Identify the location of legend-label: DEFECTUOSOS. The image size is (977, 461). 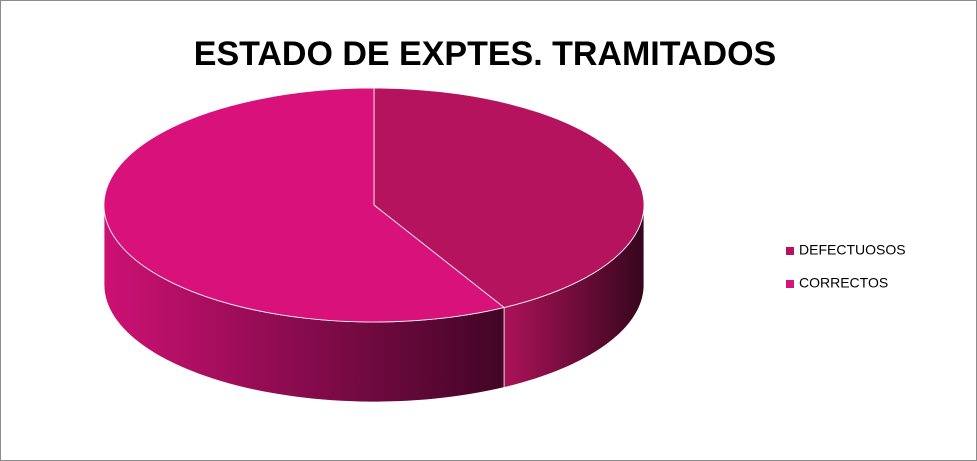
(852, 250).